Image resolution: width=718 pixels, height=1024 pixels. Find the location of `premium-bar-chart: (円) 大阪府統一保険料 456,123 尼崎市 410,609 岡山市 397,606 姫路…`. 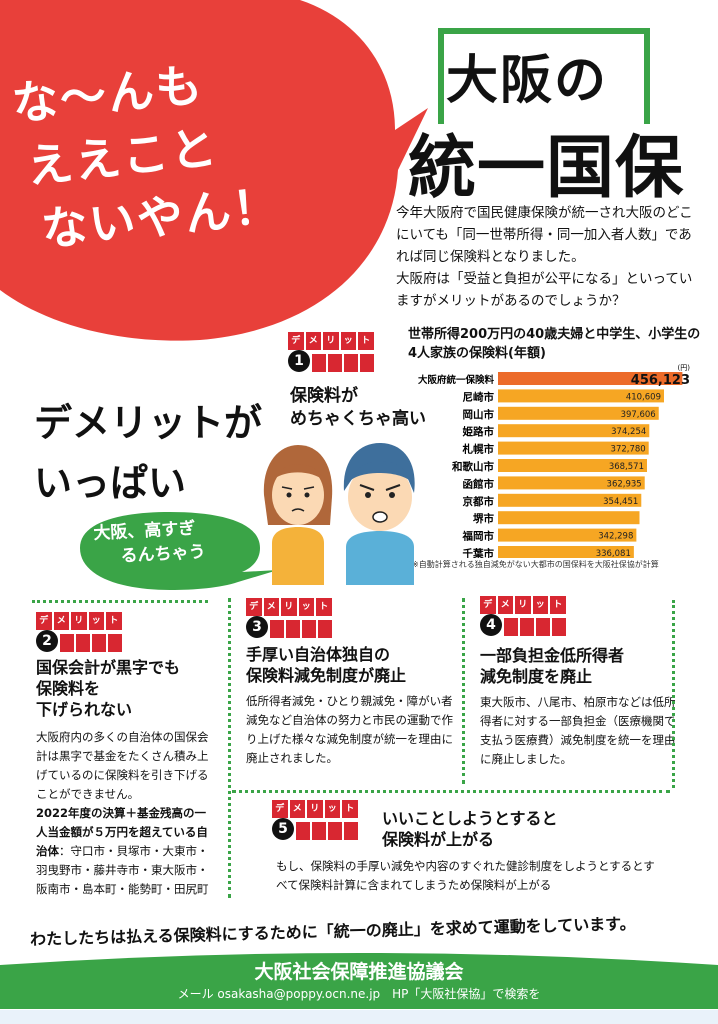

premium-bar-chart: (円) 大阪府統一保険料 456,123 尼崎市 410,609 岡山市 397,606 姫路… is located at coordinates (554, 461).